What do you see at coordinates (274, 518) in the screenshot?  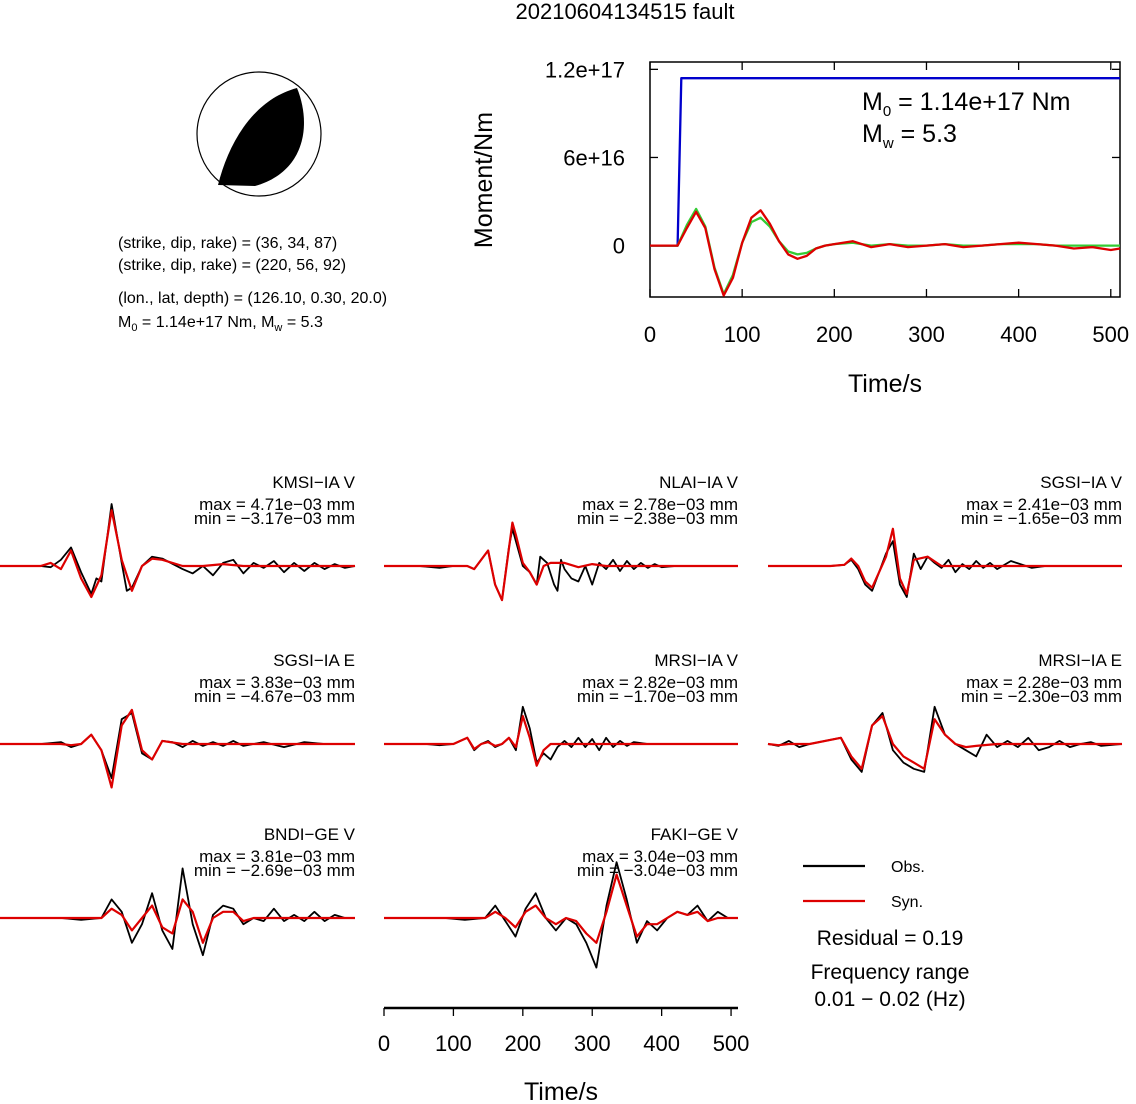 I see `station-min: min = −3.17e−03 mm` at bounding box center [274, 518].